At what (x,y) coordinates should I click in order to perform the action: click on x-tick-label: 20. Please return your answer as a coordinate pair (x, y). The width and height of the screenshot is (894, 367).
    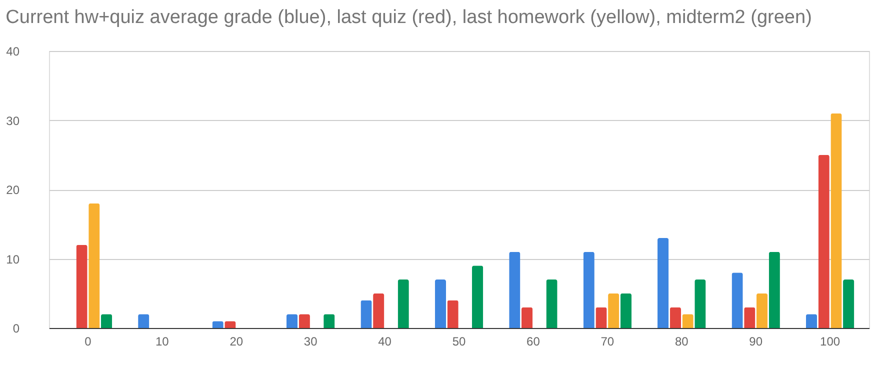
    Looking at the image, I should click on (237, 341).